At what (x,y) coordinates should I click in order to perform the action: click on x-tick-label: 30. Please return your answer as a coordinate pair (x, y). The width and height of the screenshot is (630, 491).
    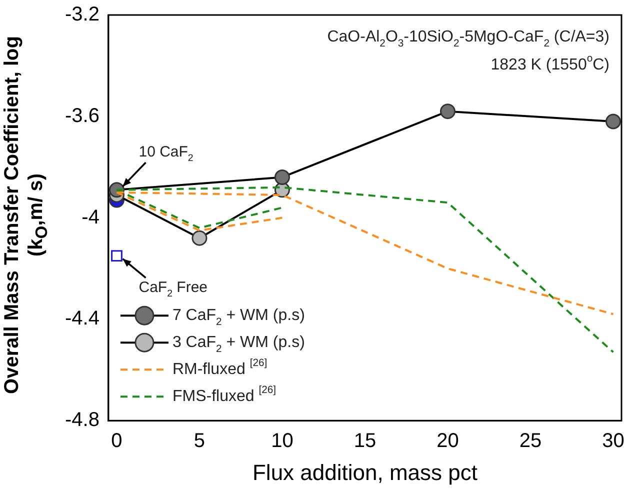
    Looking at the image, I should click on (613, 441).